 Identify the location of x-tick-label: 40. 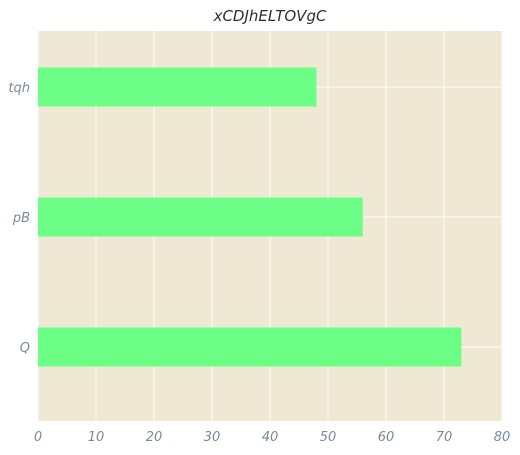
(270, 437).